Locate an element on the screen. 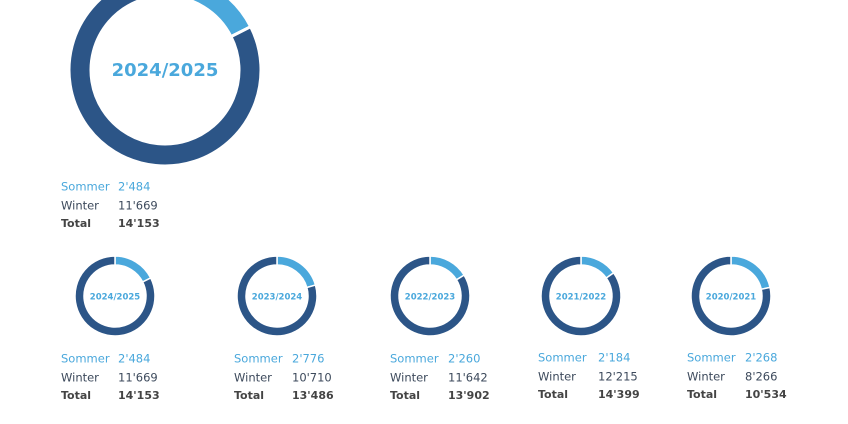  legend-value: 10'710 is located at coordinates (312, 378).